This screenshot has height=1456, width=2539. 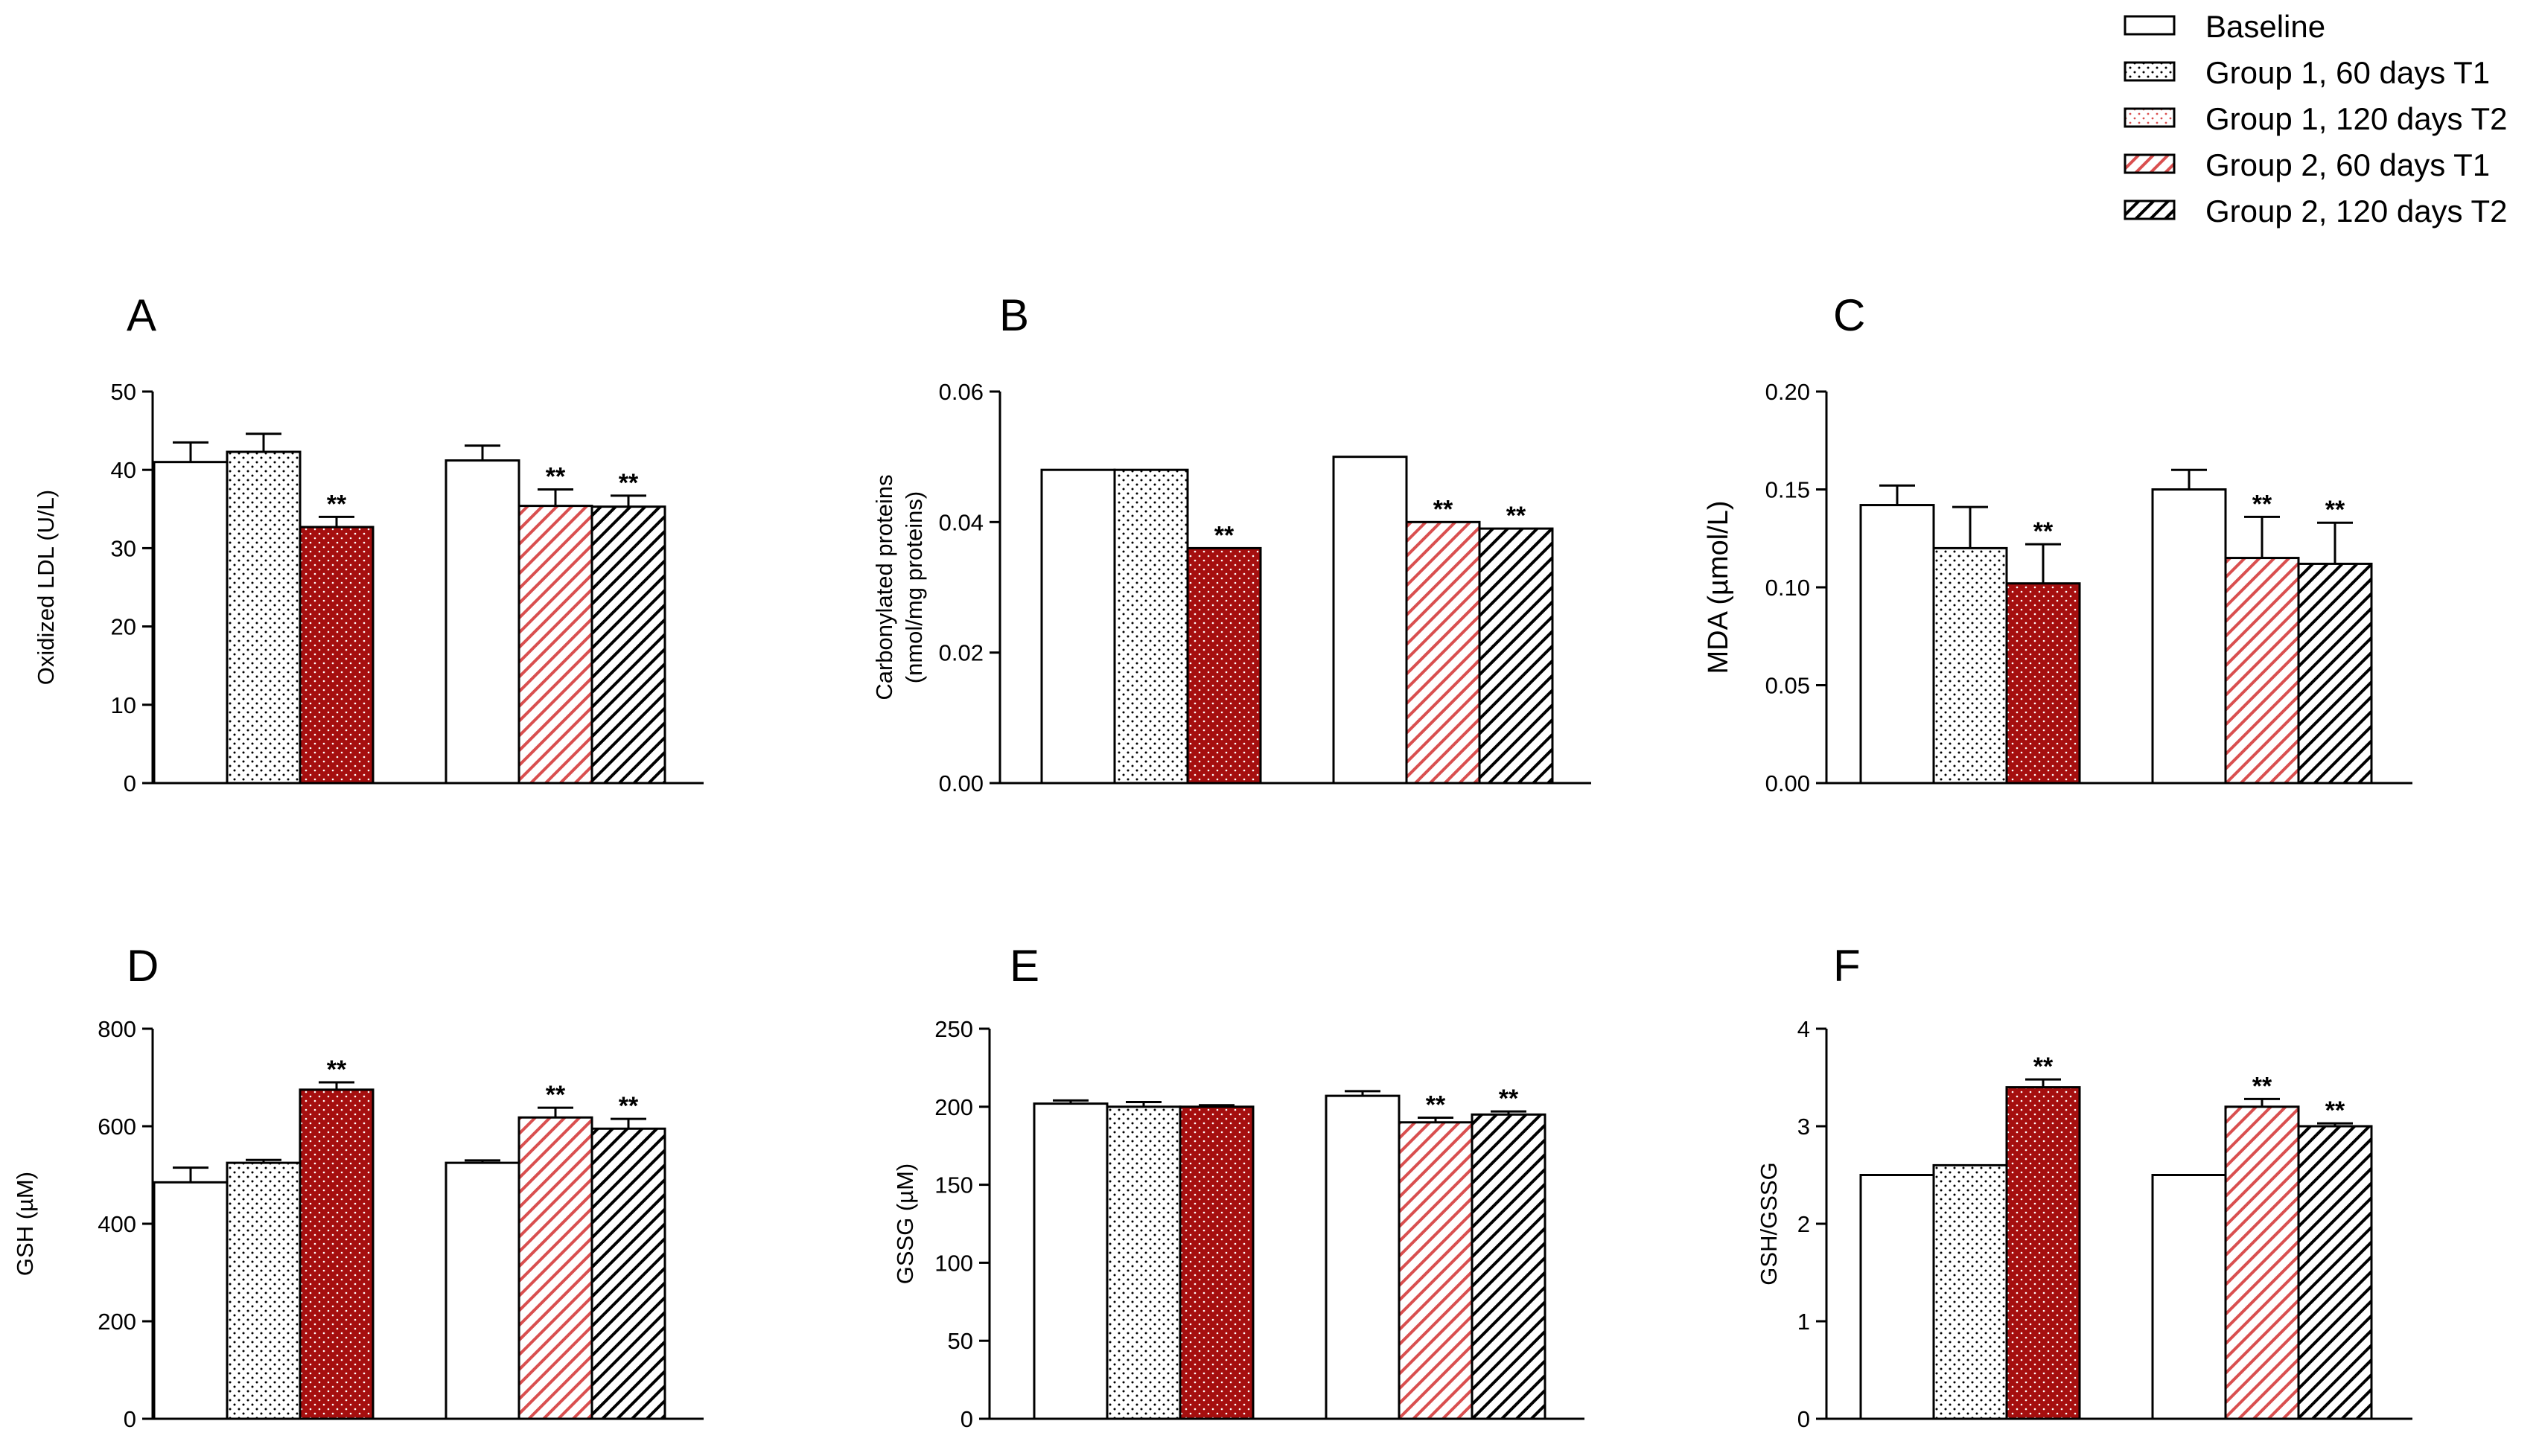 What do you see at coordinates (123, 548) in the screenshot?
I see `y-tick-label: 30` at bounding box center [123, 548].